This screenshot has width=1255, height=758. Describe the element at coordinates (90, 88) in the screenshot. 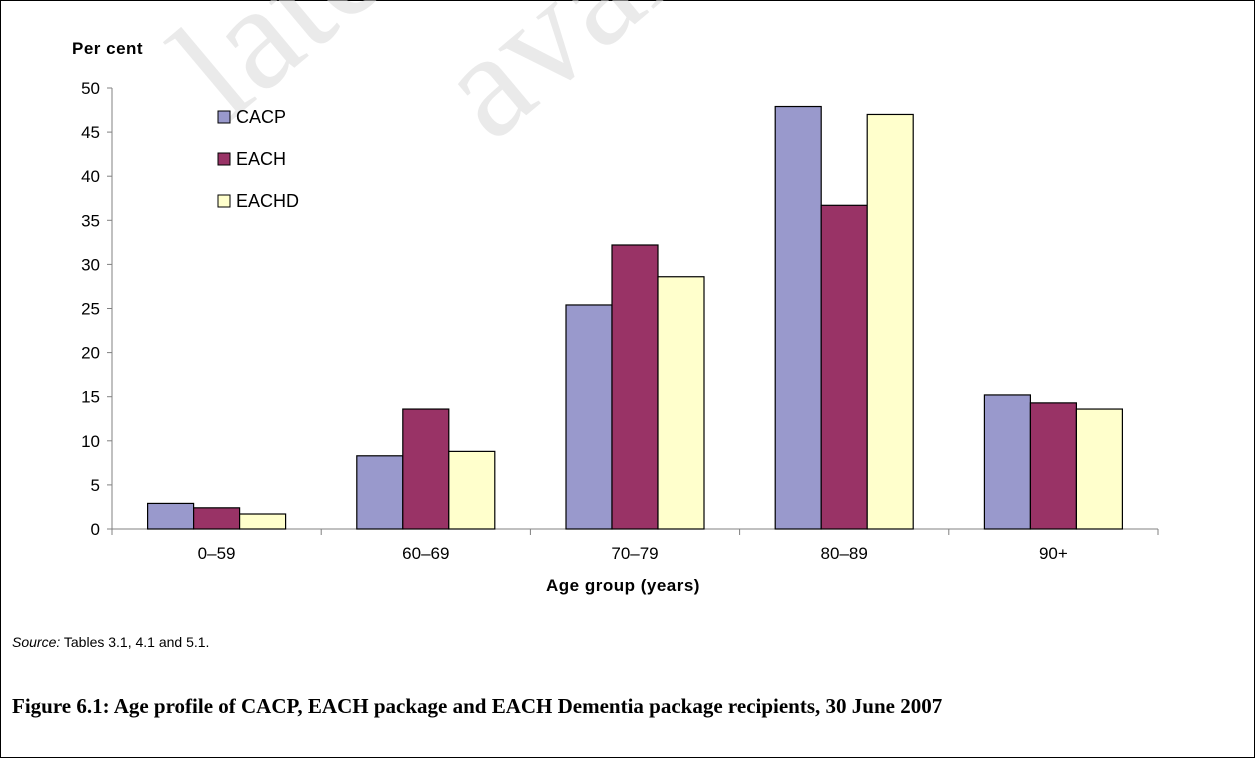

I see `y-tick-label: 50` at that location.